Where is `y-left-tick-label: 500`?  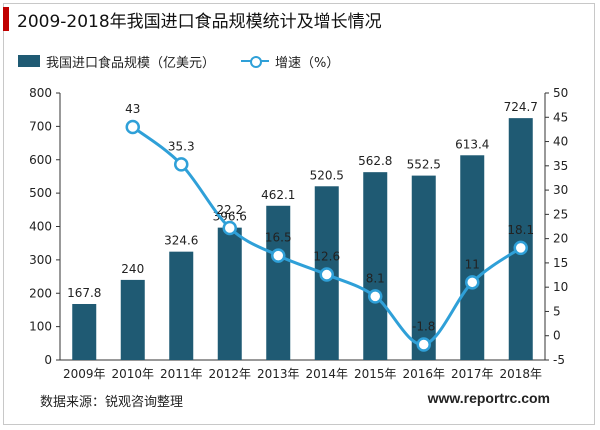
y-left-tick-label: 500 is located at coordinates (40, 193).